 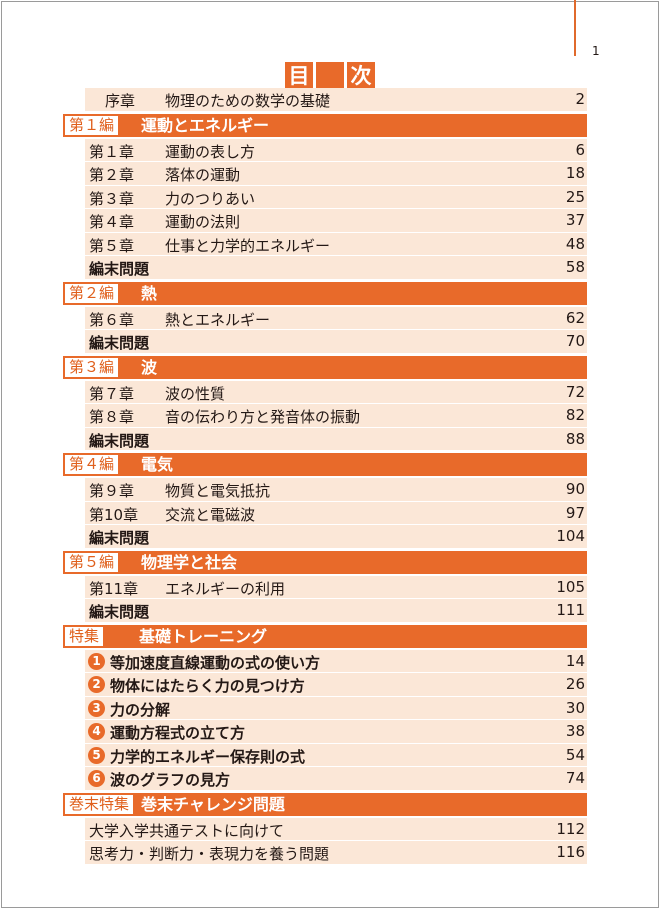 I want to click on chapter-title: 力のつりあい, so click(x=210, y=198).